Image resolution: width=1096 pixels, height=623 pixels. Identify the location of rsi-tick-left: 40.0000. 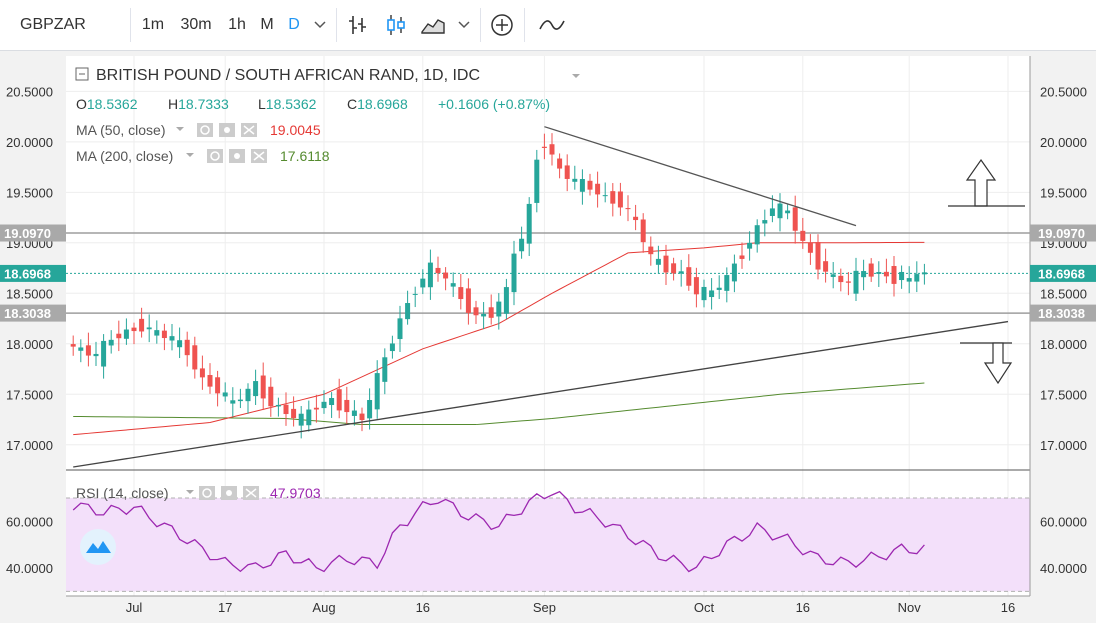
(29, 568).